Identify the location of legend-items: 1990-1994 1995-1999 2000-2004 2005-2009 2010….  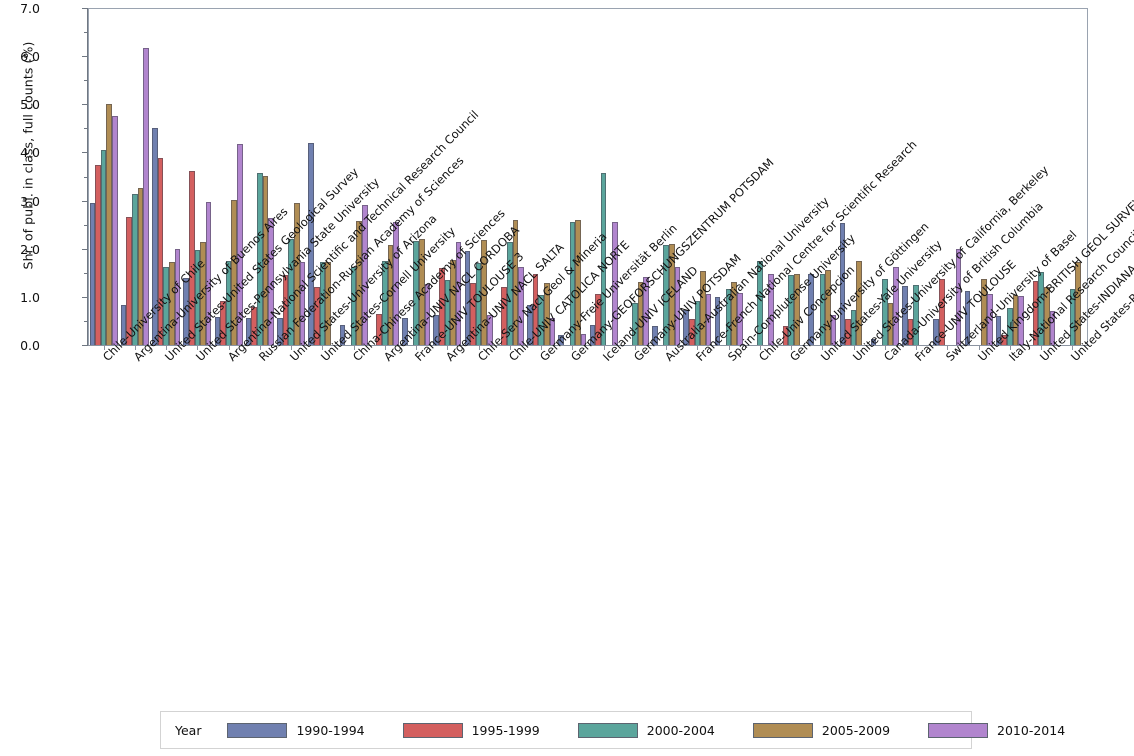
(665, 730).